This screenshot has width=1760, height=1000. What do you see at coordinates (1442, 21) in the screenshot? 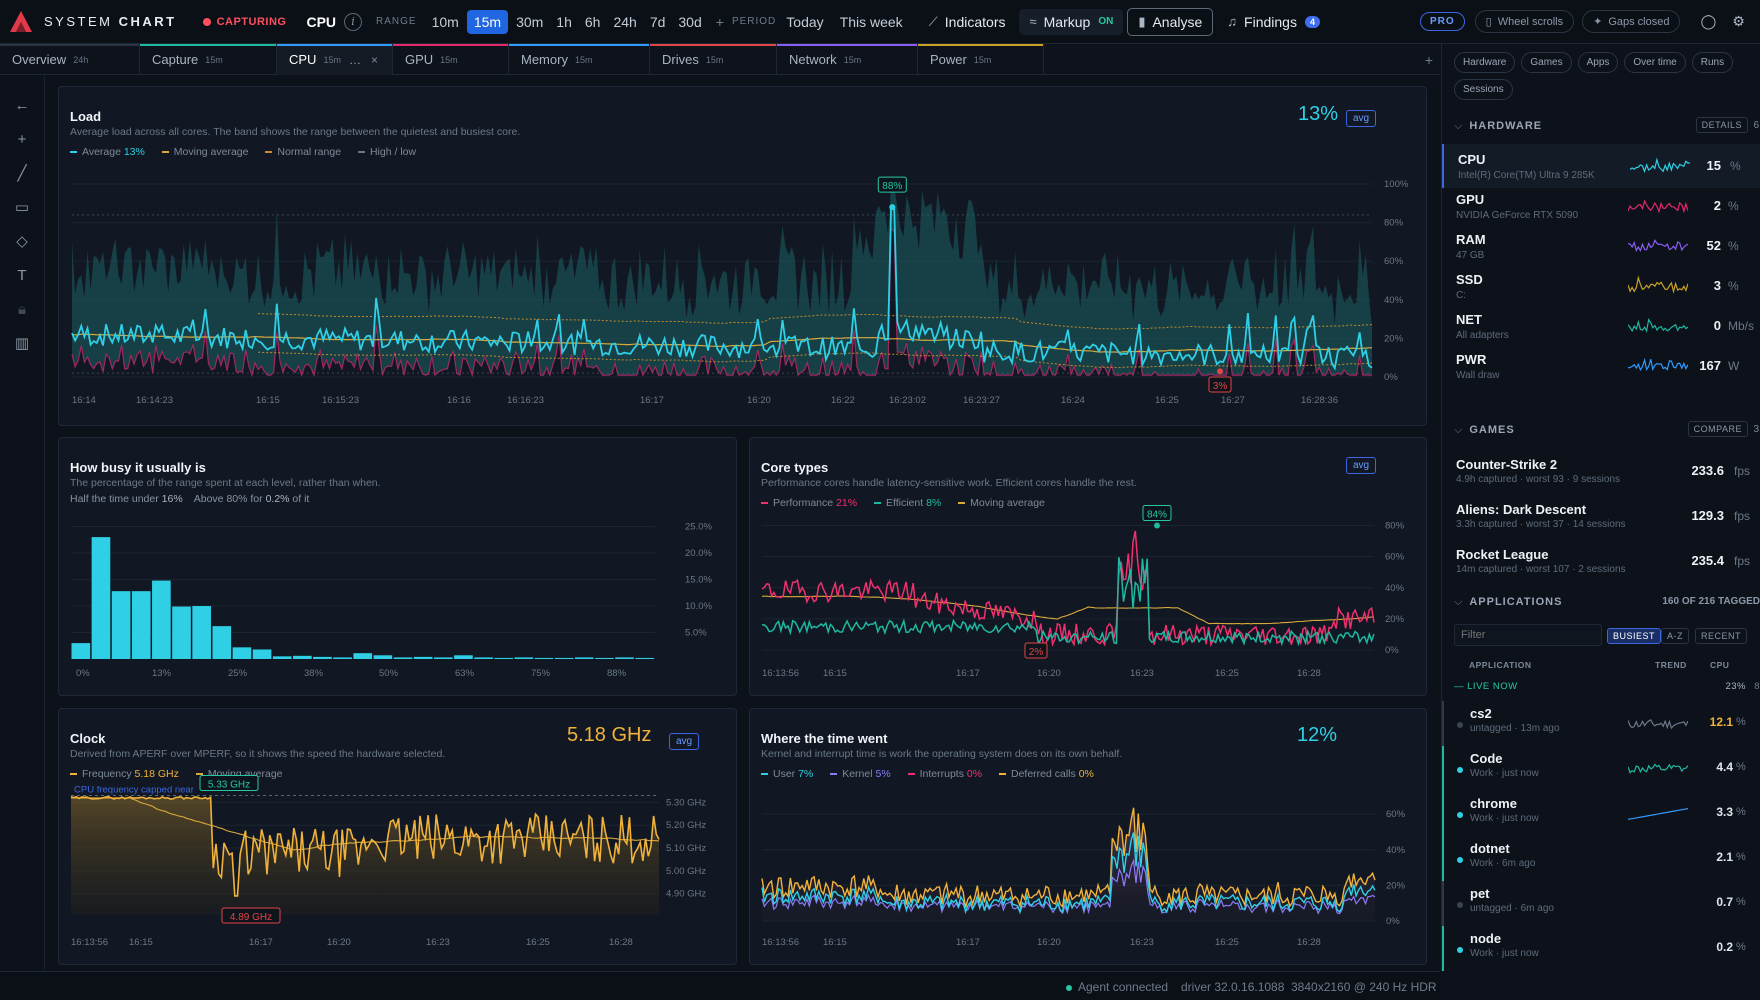
I see `pro-badge: PRO` at bounding box center [1442, 21].